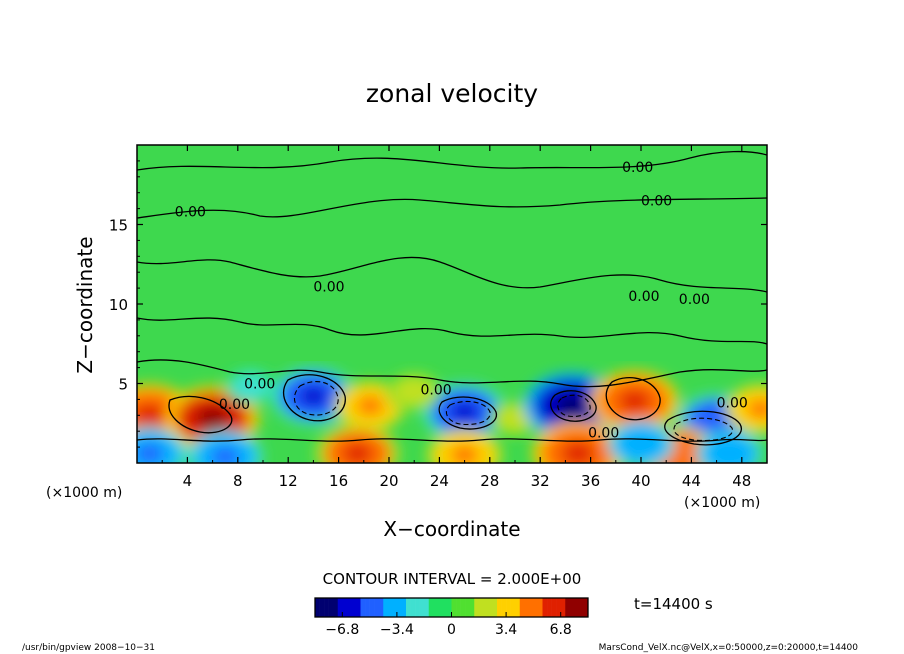 The width and height of the screenshot is (904, 654). I want to click on y-tick-label: 15, so click(118, 226).